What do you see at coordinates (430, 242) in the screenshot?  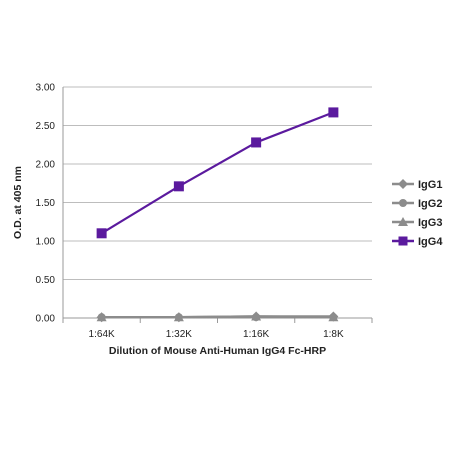 I see `legend-label-igg4: IgG4` at bounding box center [430, 242].